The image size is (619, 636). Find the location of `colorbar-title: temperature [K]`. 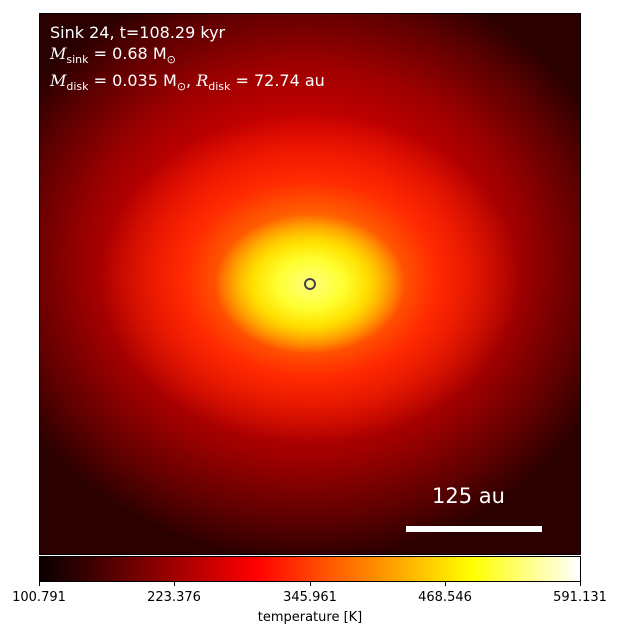

colorbar-title: temperature [K] is located at coordinates (310, 617).